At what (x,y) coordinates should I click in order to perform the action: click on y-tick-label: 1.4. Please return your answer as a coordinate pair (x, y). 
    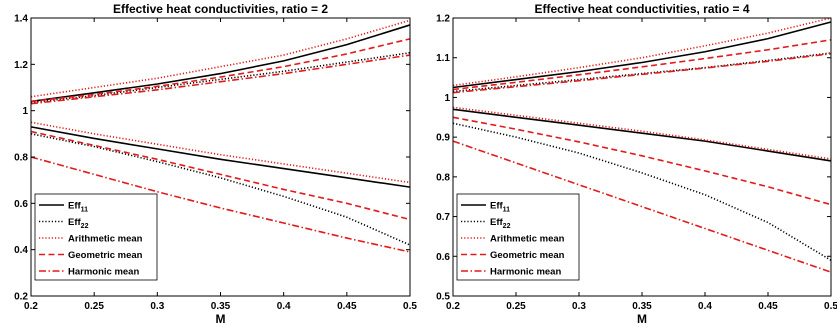
    Looking at the image, I should click on (21, 19).